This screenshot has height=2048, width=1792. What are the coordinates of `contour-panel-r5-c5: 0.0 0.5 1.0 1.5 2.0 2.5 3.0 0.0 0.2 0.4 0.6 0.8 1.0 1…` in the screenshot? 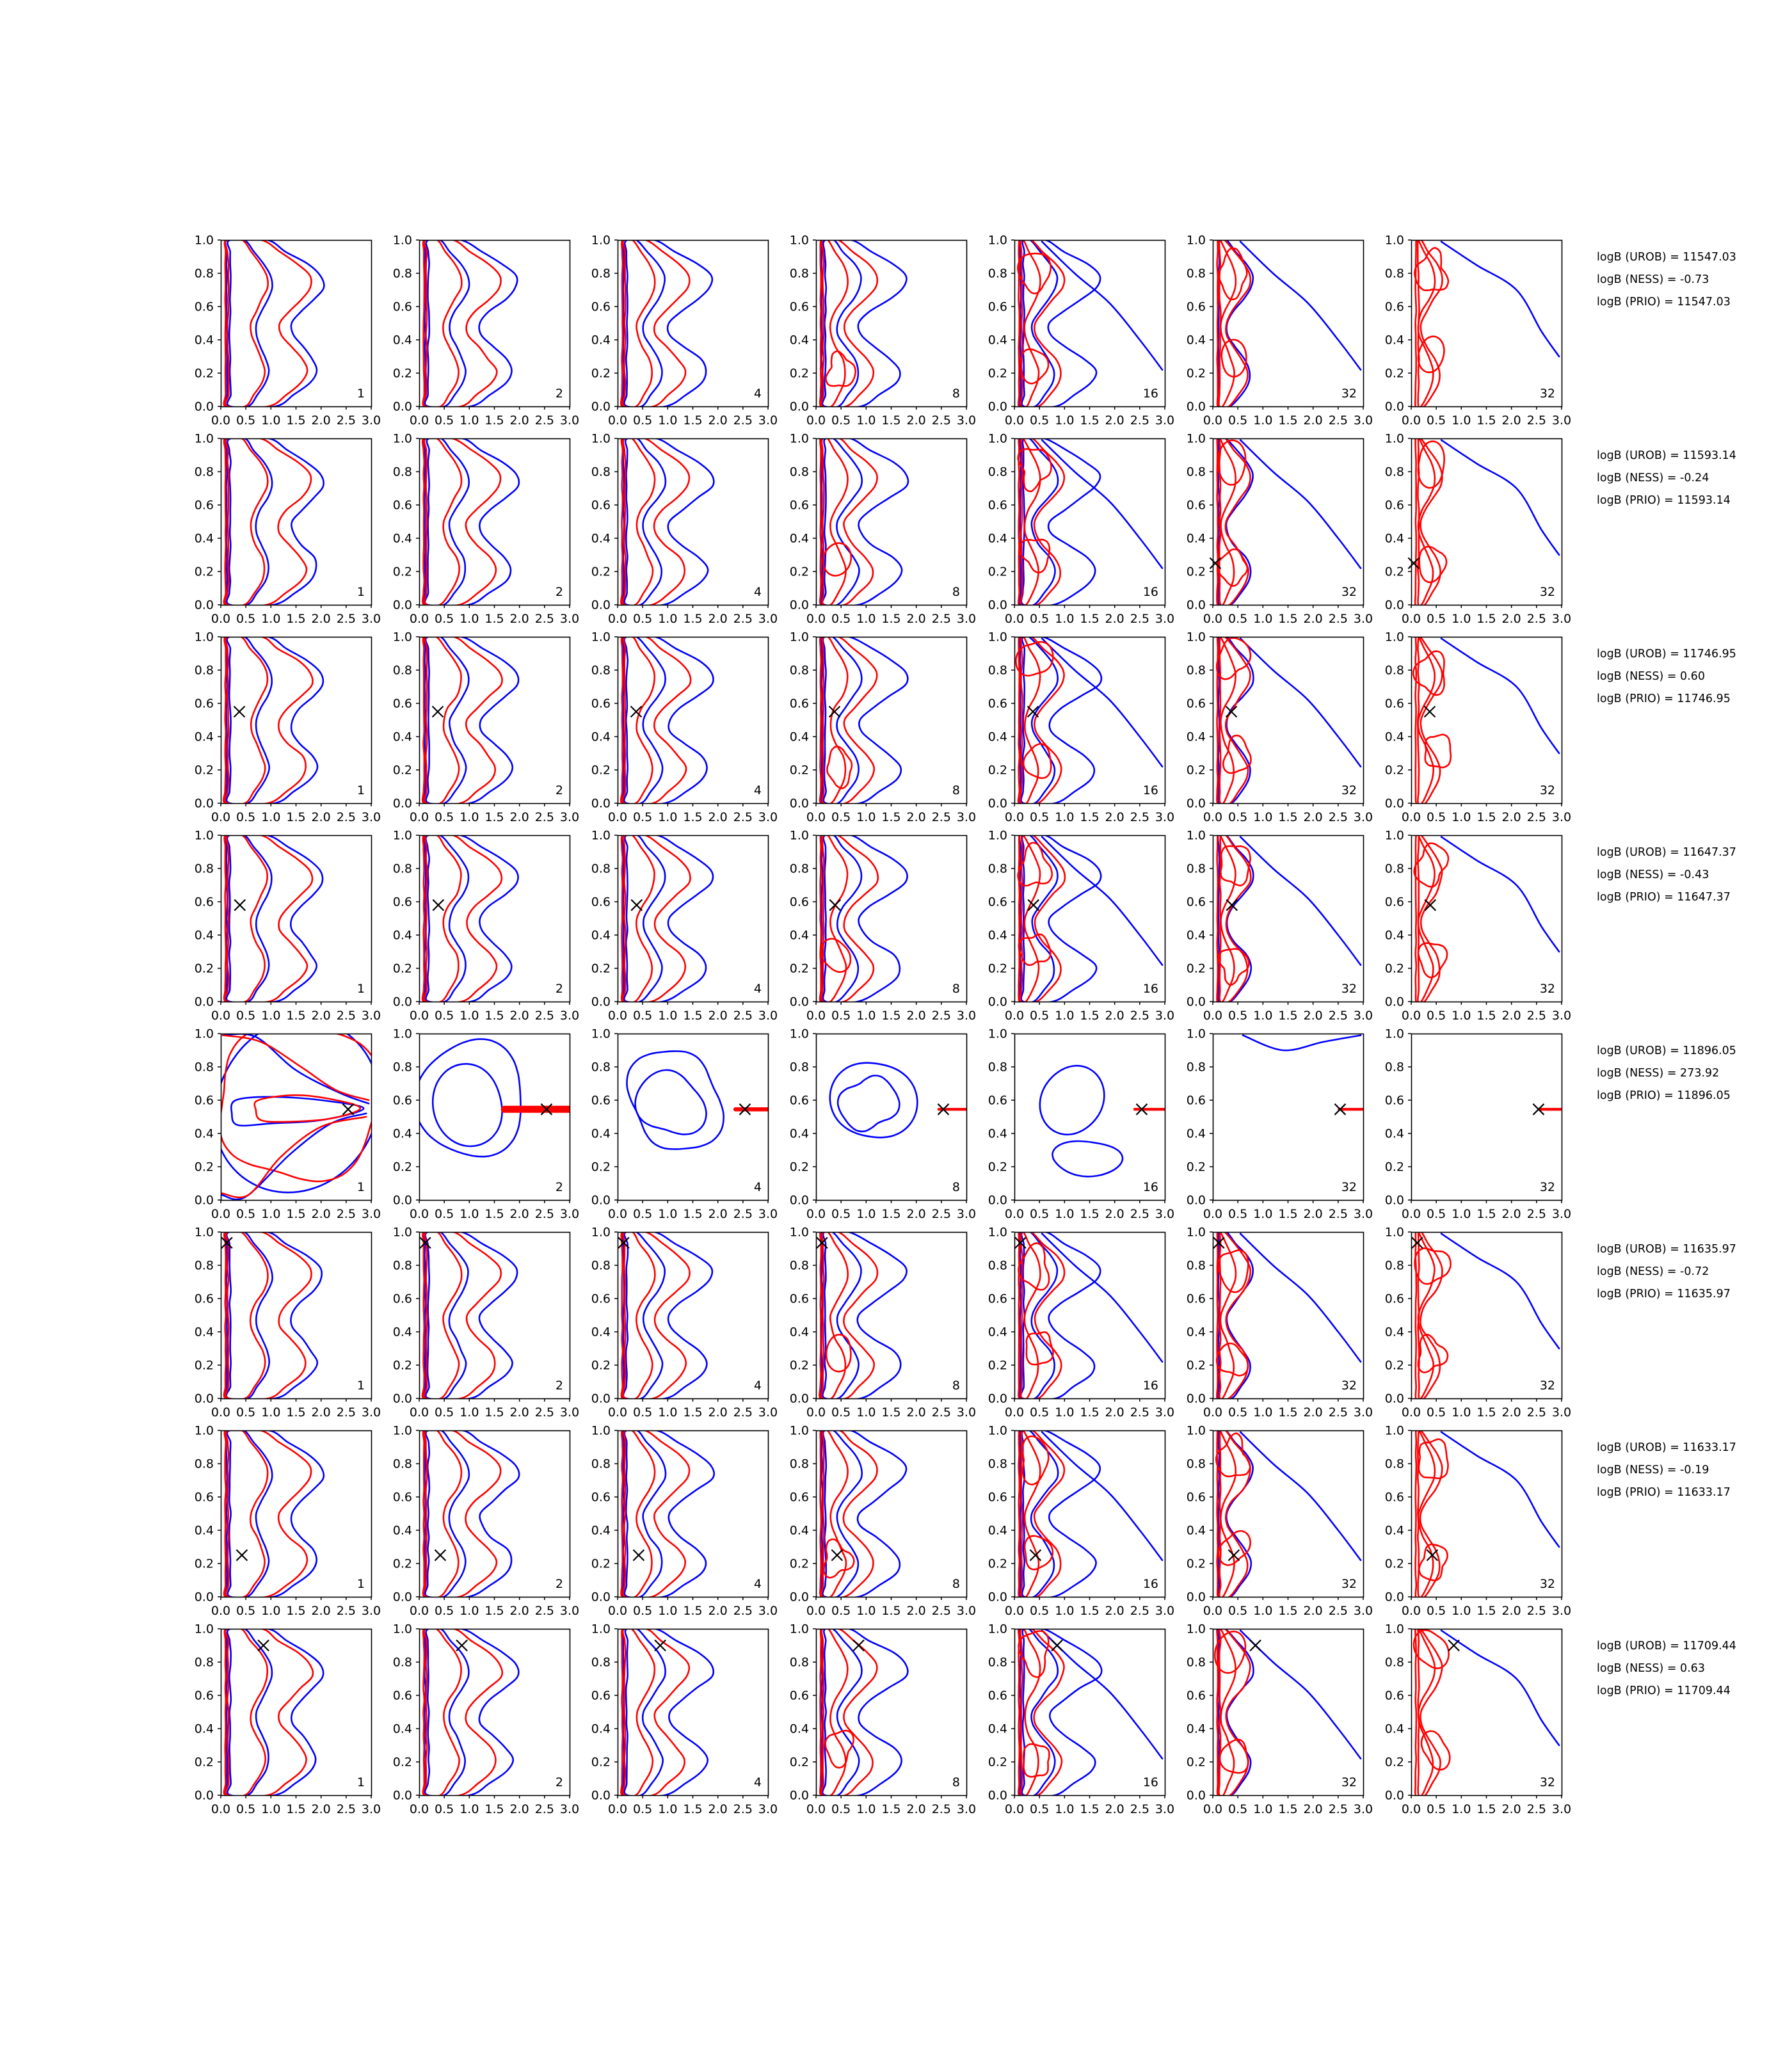 It's located at (1077, 1127).